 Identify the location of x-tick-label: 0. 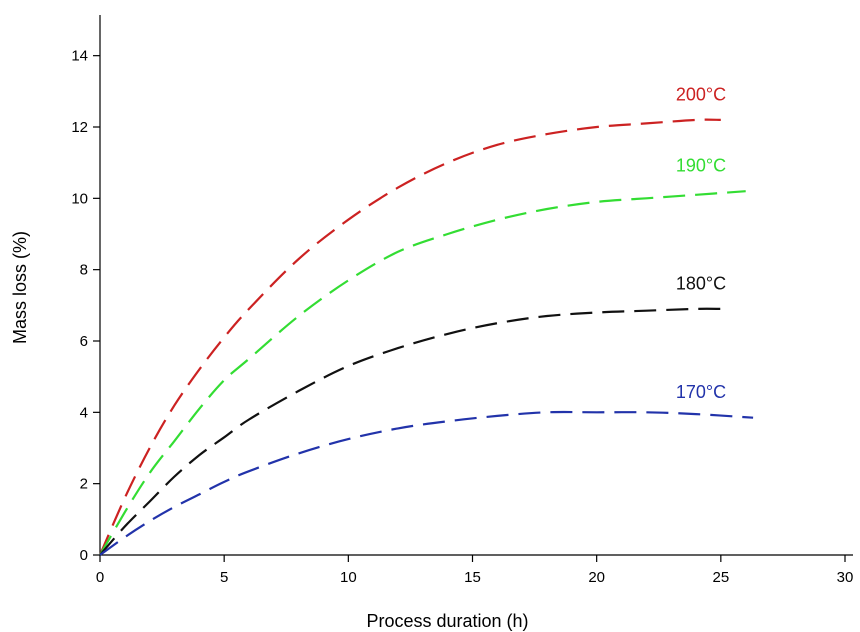
(100, 577).